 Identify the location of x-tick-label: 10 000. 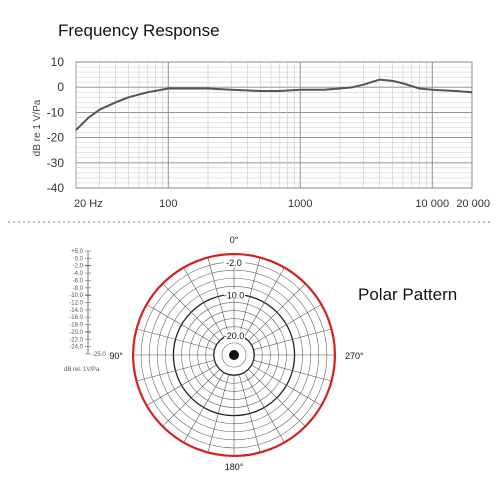
(432, 204).